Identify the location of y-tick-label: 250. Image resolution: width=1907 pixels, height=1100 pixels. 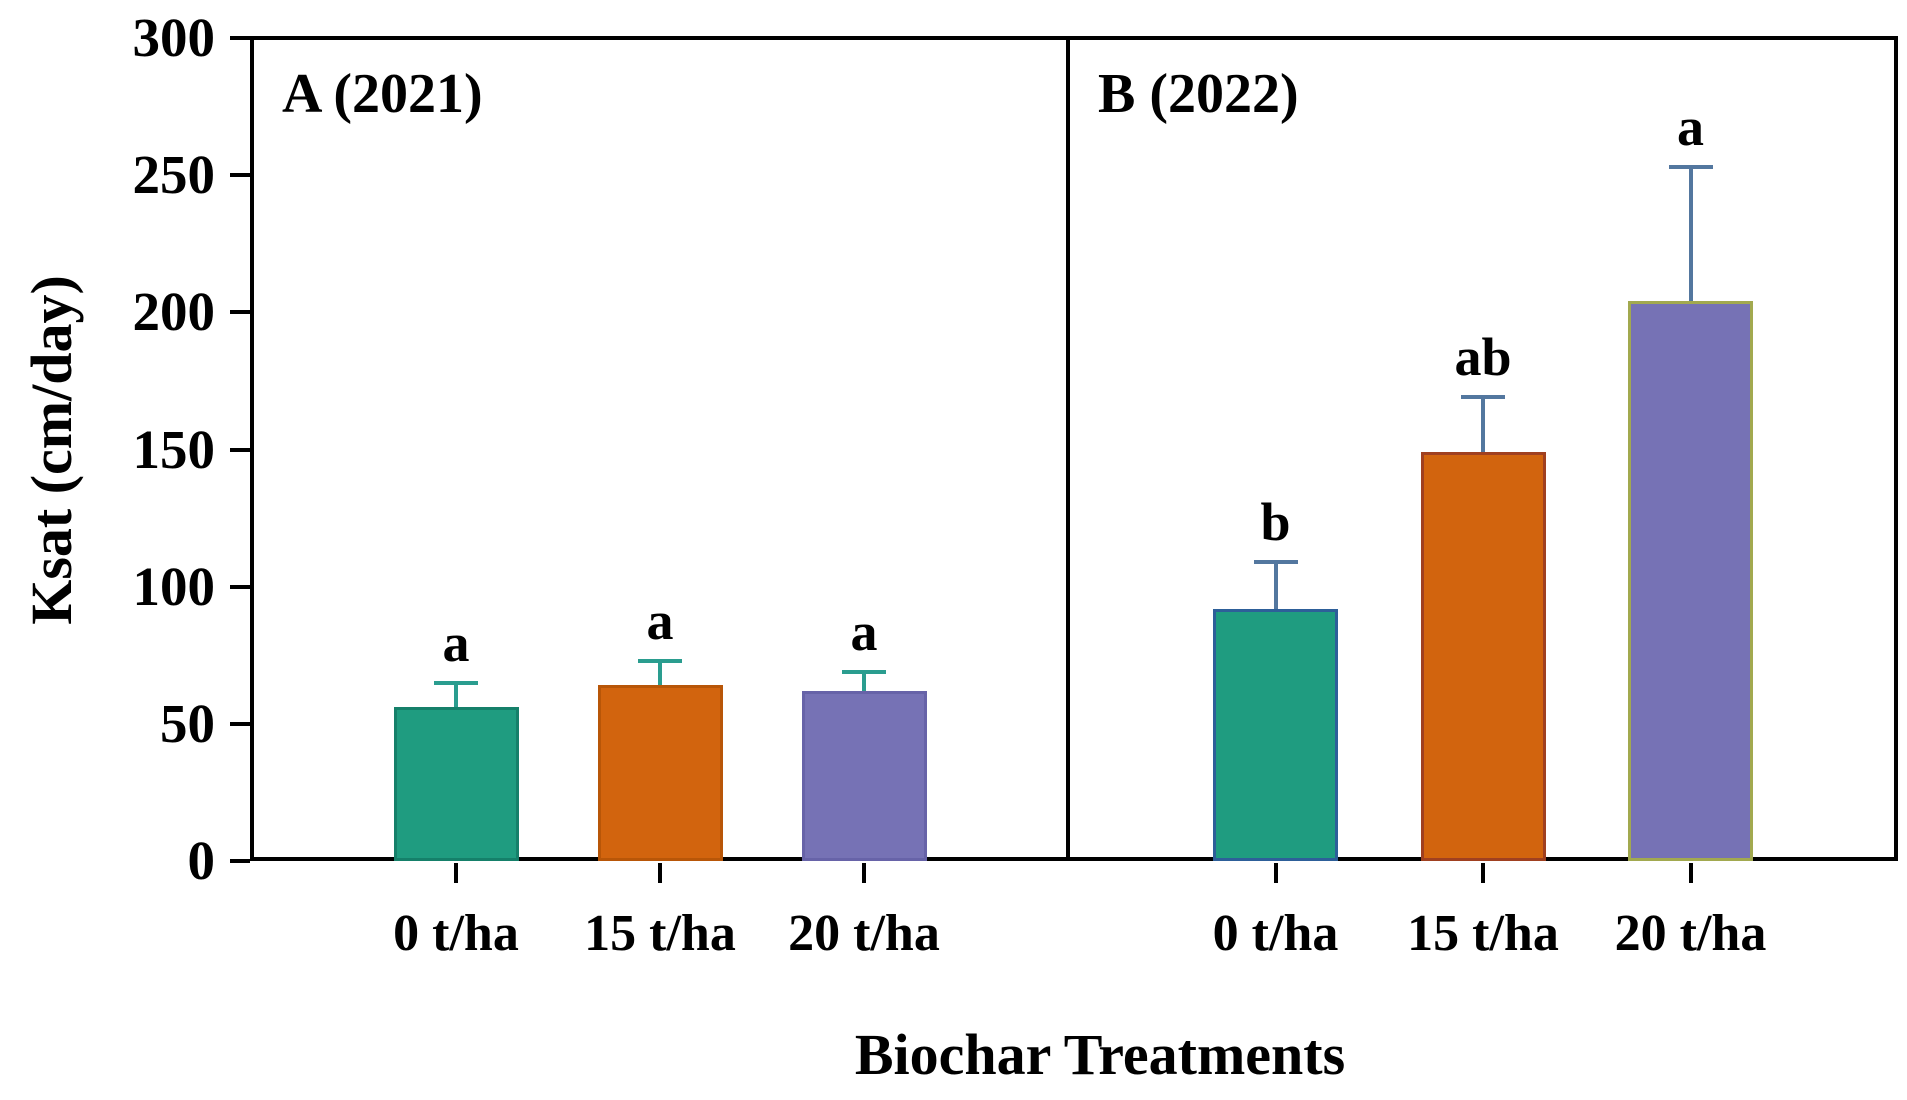
(174, 175).